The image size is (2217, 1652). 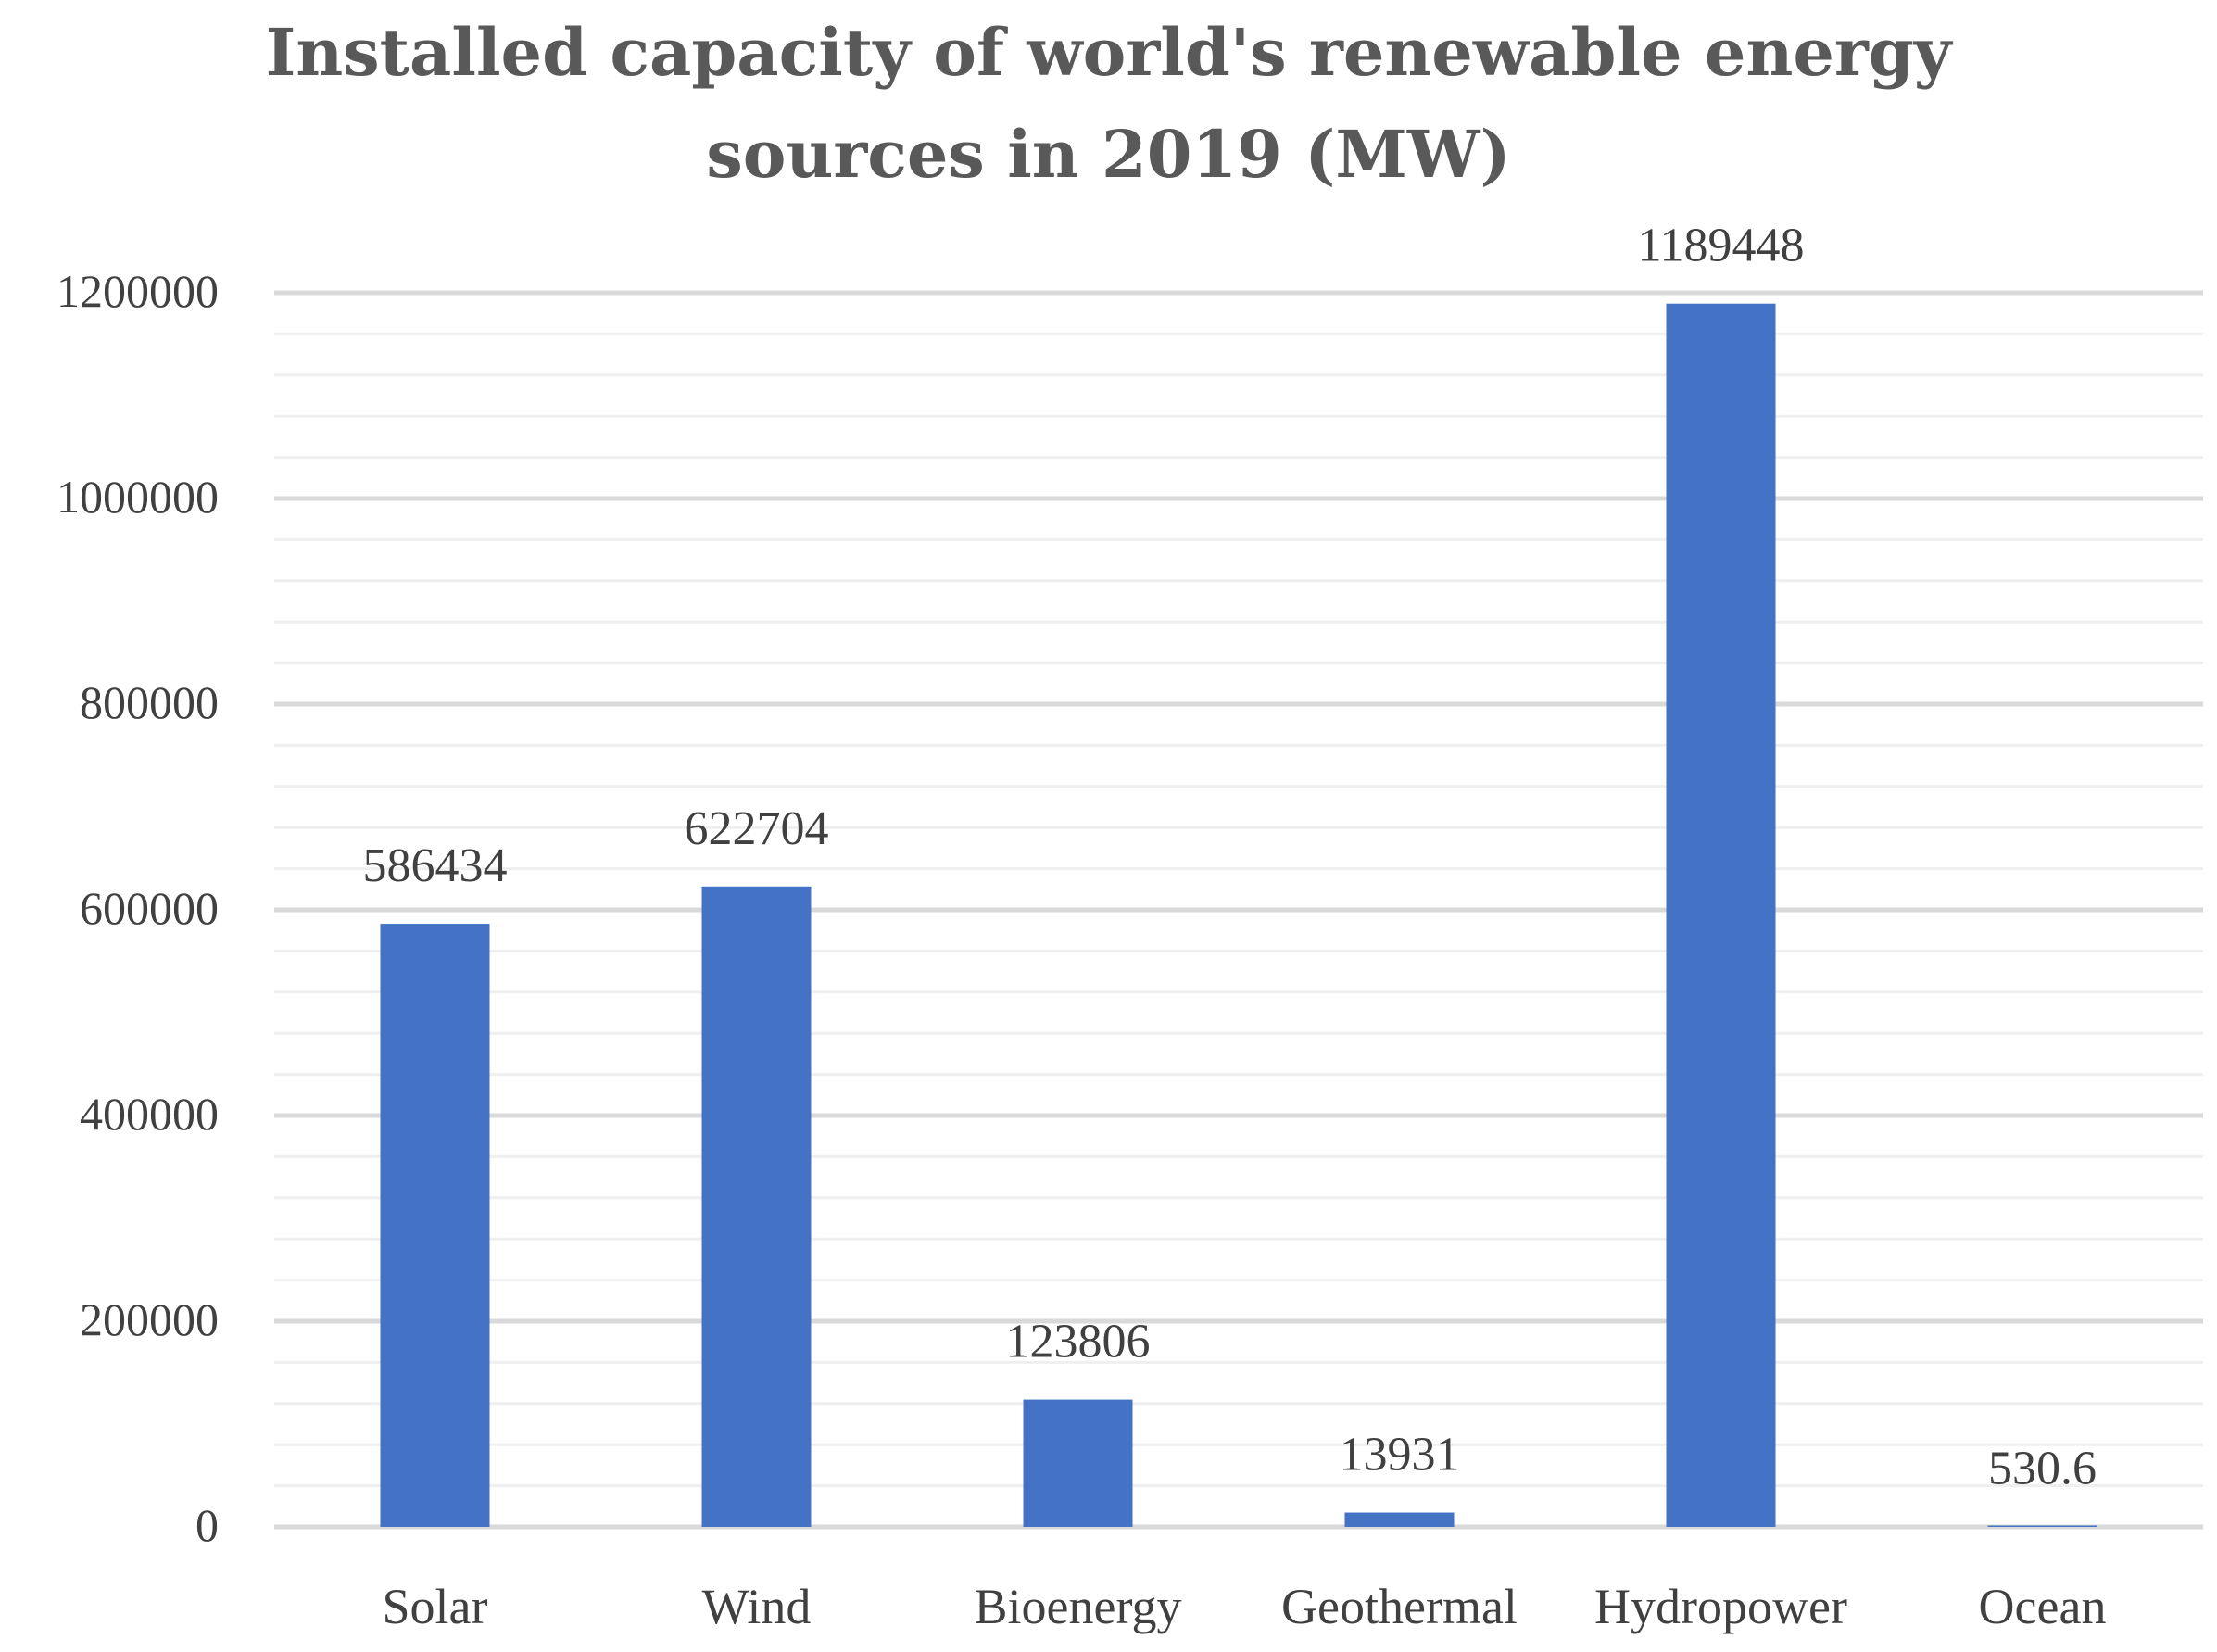 What do you see at coordinates (756, 1206) in the screenshot?
I see `bar-wind` at bounding box center [756, 1206].